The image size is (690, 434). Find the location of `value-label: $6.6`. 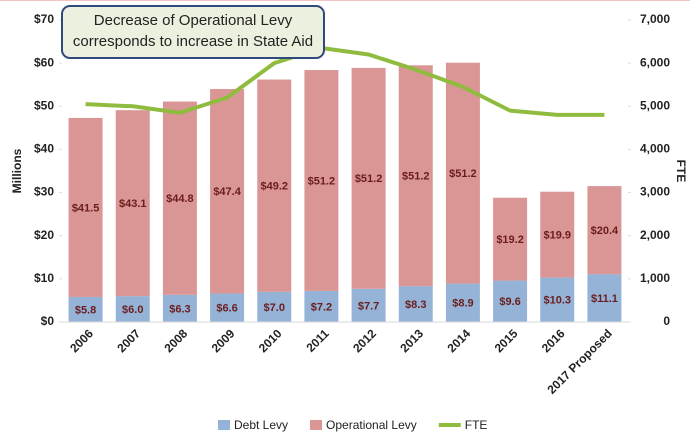

value-label: $6.6 is located at coordinates (226, 309).